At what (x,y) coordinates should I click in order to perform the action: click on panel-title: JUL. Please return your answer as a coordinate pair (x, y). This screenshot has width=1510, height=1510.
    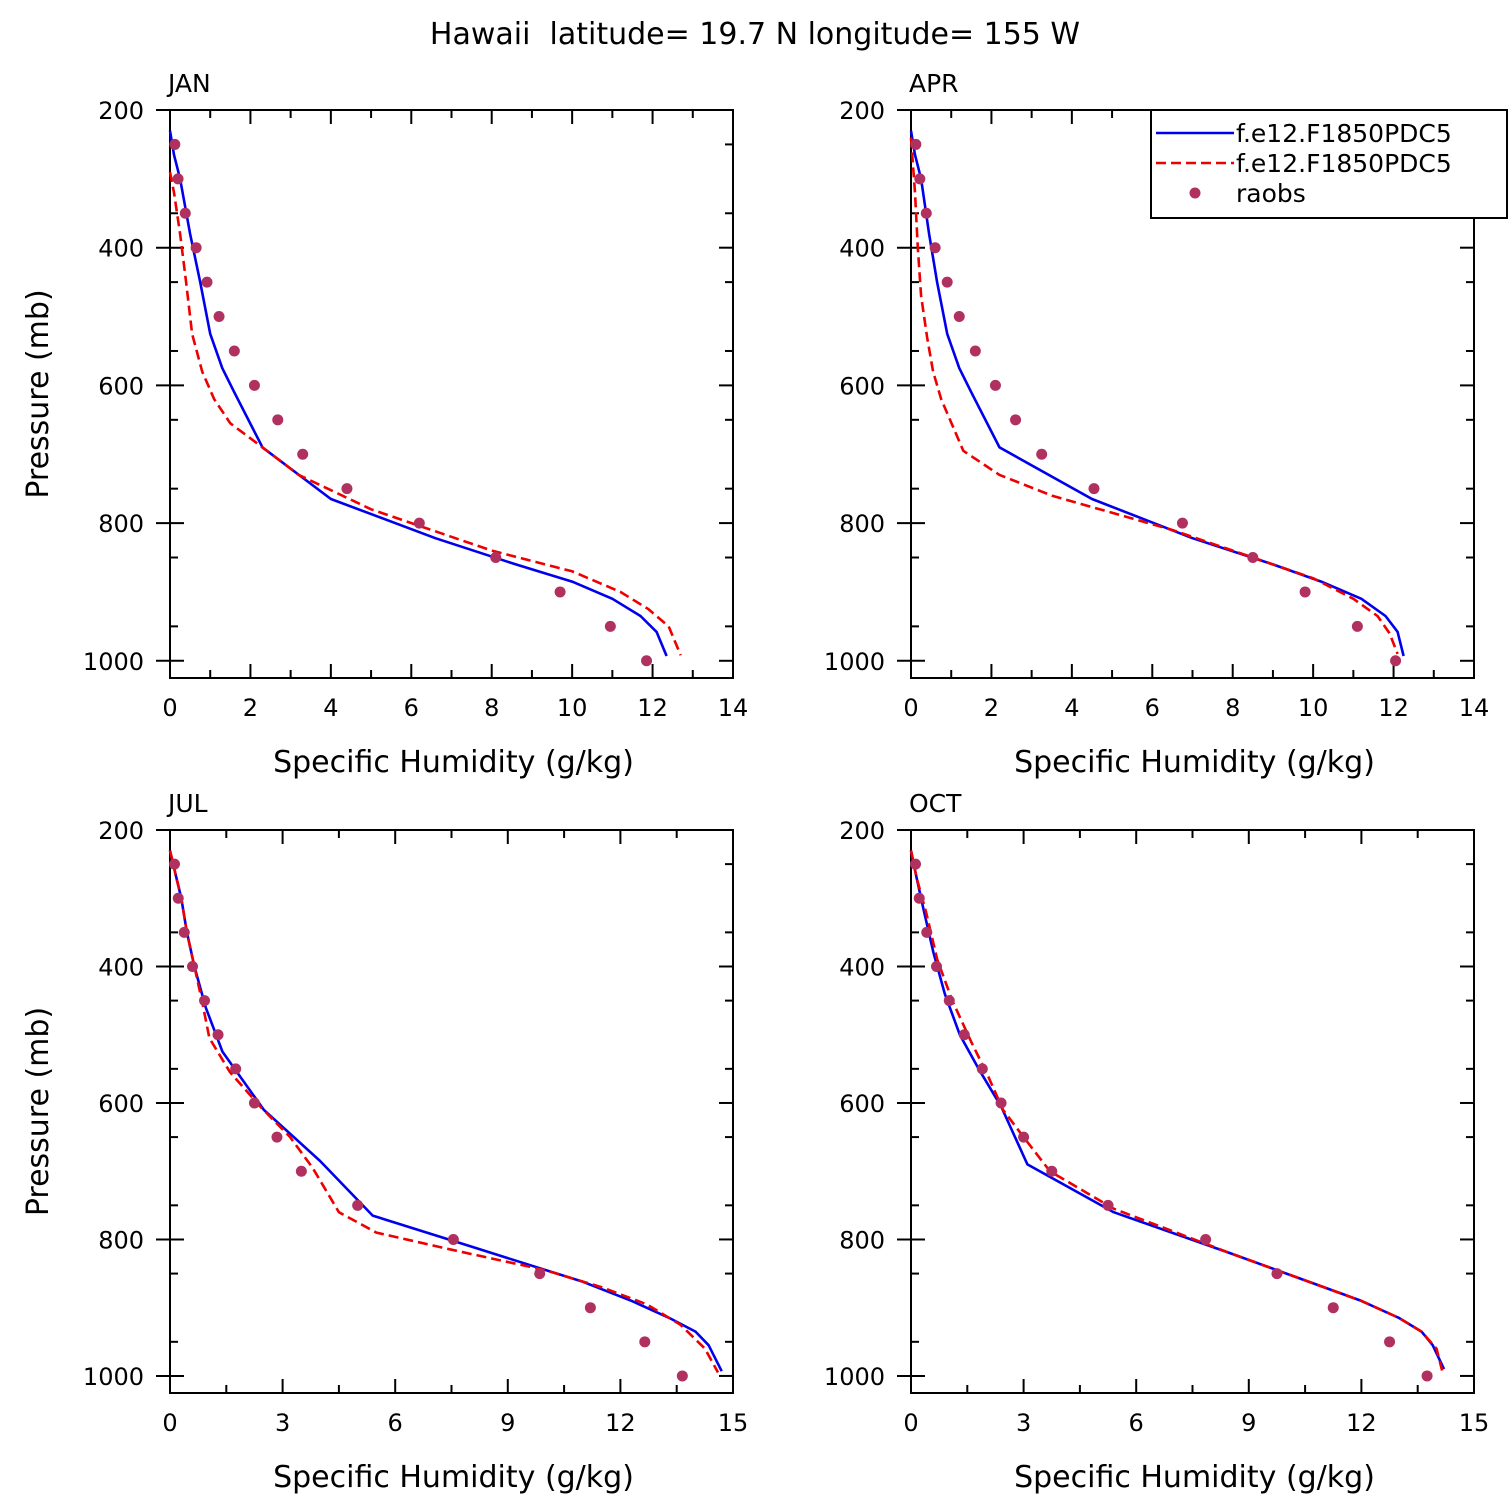
    Looking at the image, I should click on (187, 803).